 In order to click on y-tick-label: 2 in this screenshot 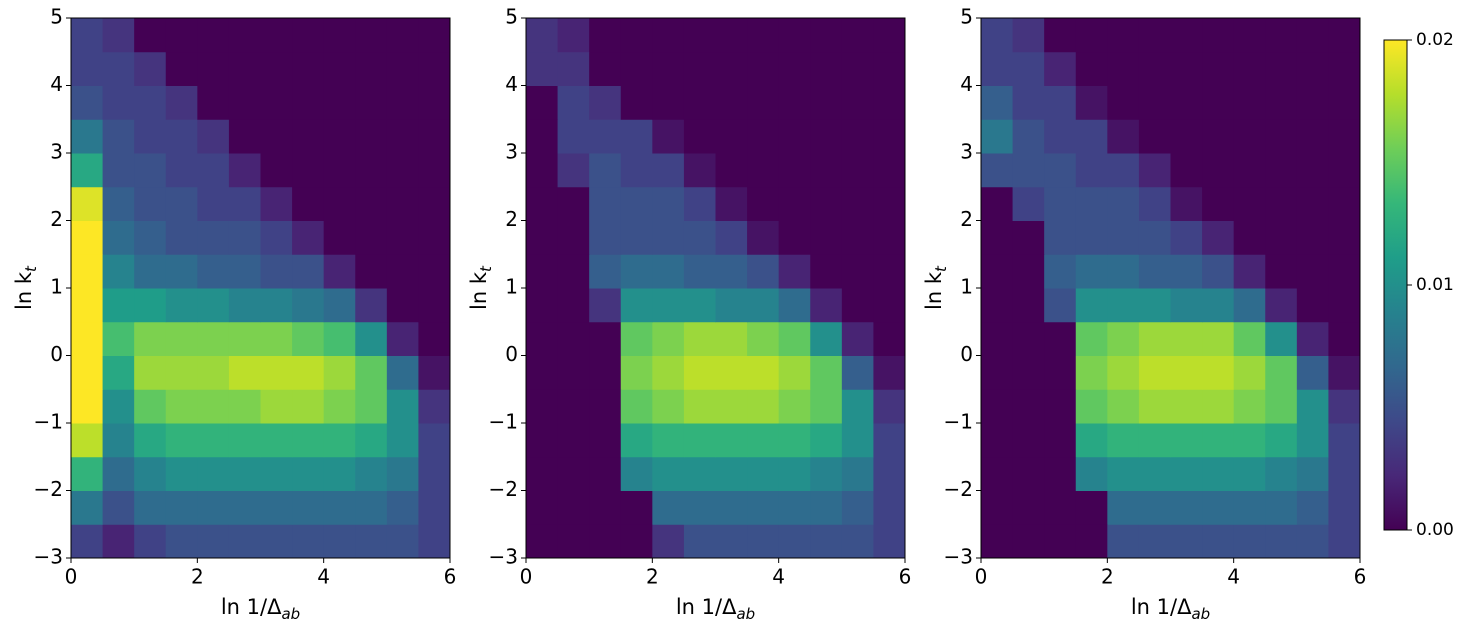, I will do `click(56, 219)`.